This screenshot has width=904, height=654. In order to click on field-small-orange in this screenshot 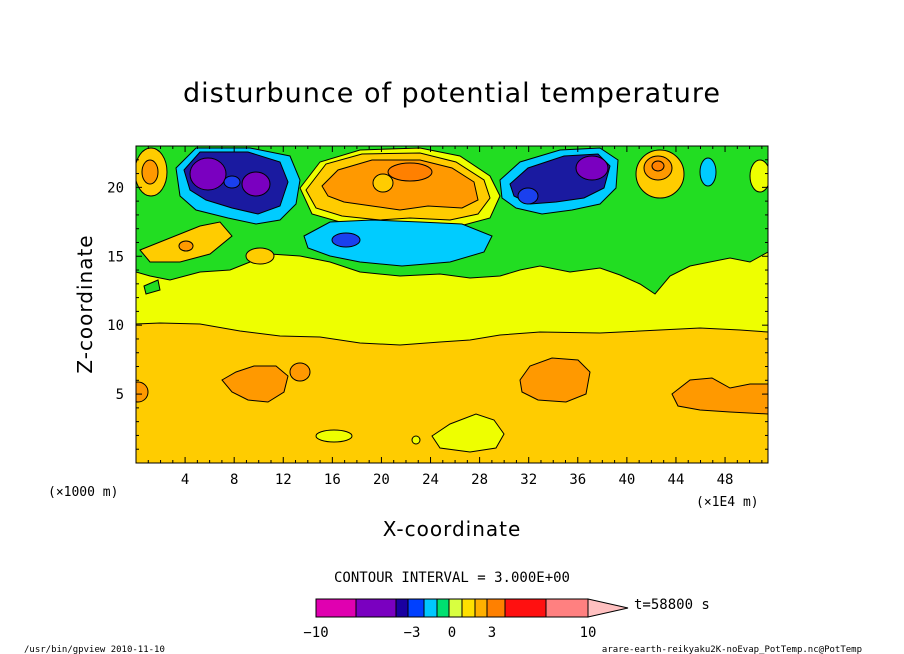, I will do `click(260, 256)`.